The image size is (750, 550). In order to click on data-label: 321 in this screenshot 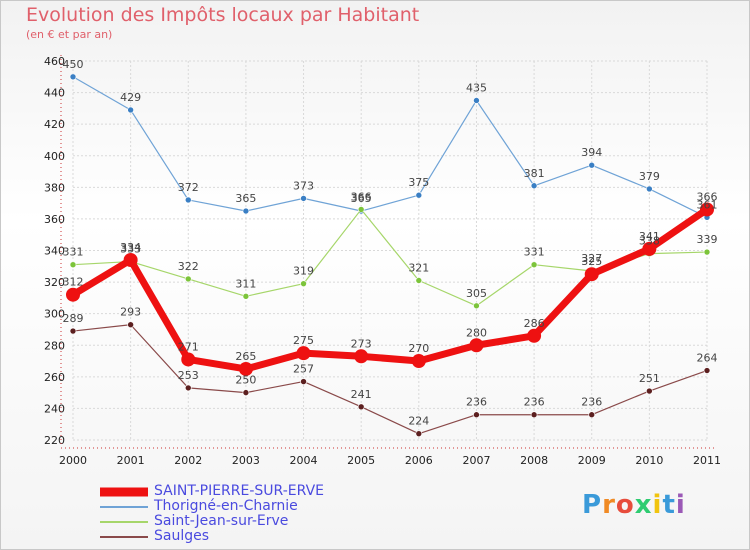, I will do `click(418, 268)`.